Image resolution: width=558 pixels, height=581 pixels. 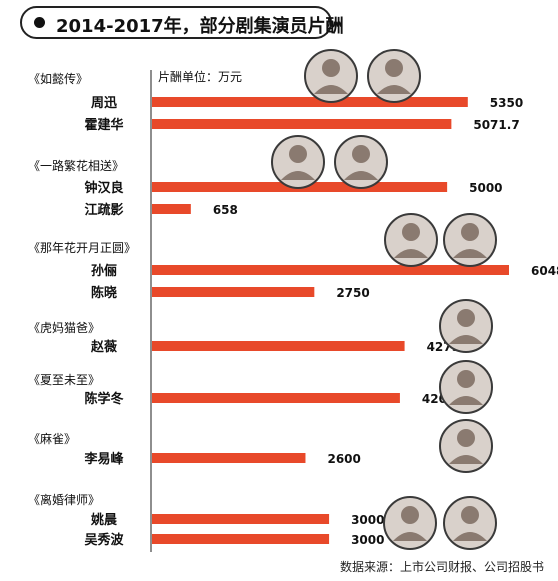 What do you see at coordinates (76, 165) in the screenshot?
I see `group-label: 《一路繁花相送》` at bounding box center [76, 165].